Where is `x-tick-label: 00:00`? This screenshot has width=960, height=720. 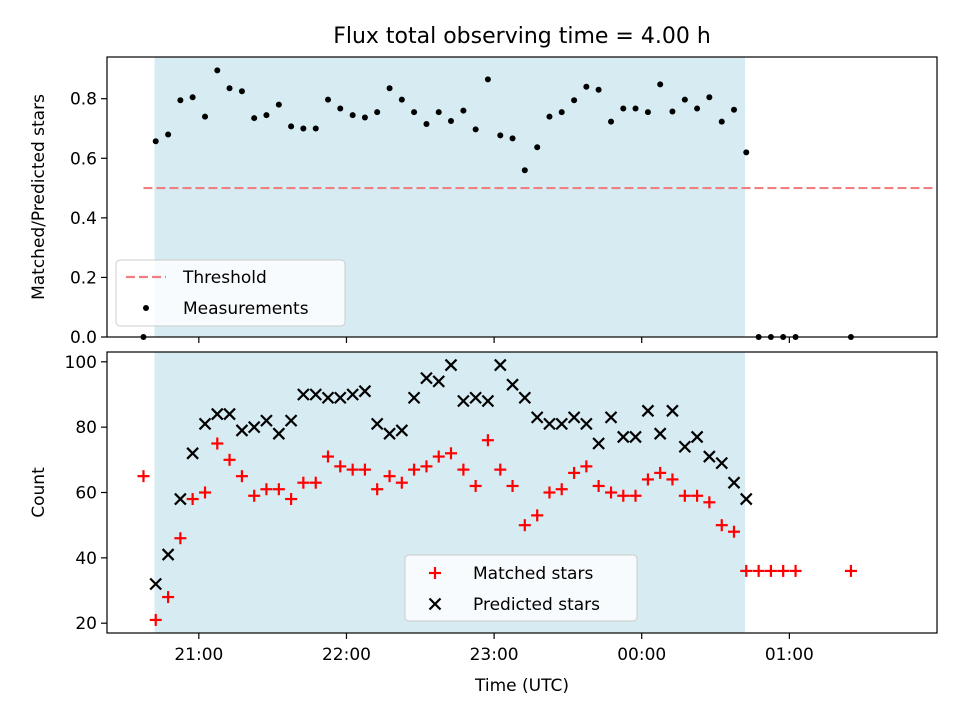 x-tick-label: 00:00 is located at coordinates (641, 655).